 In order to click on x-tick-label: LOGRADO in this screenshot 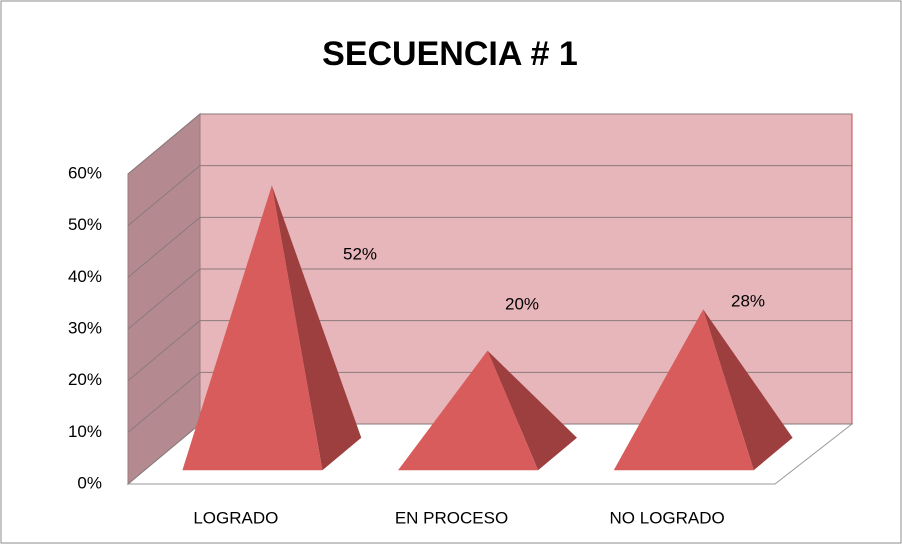, I will do `click(235, 517)`.